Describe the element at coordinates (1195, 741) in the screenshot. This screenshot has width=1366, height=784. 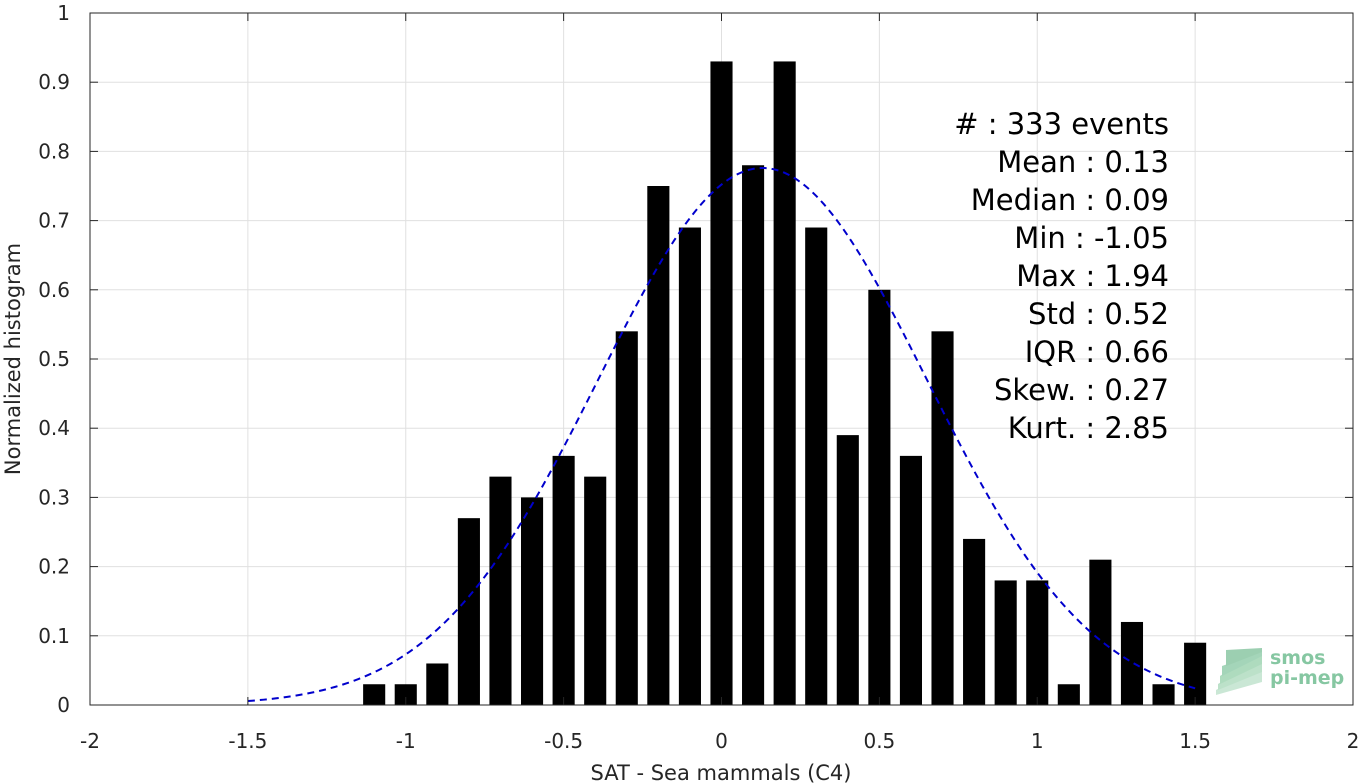
I see `x-tick-label: 1.5` at that location.